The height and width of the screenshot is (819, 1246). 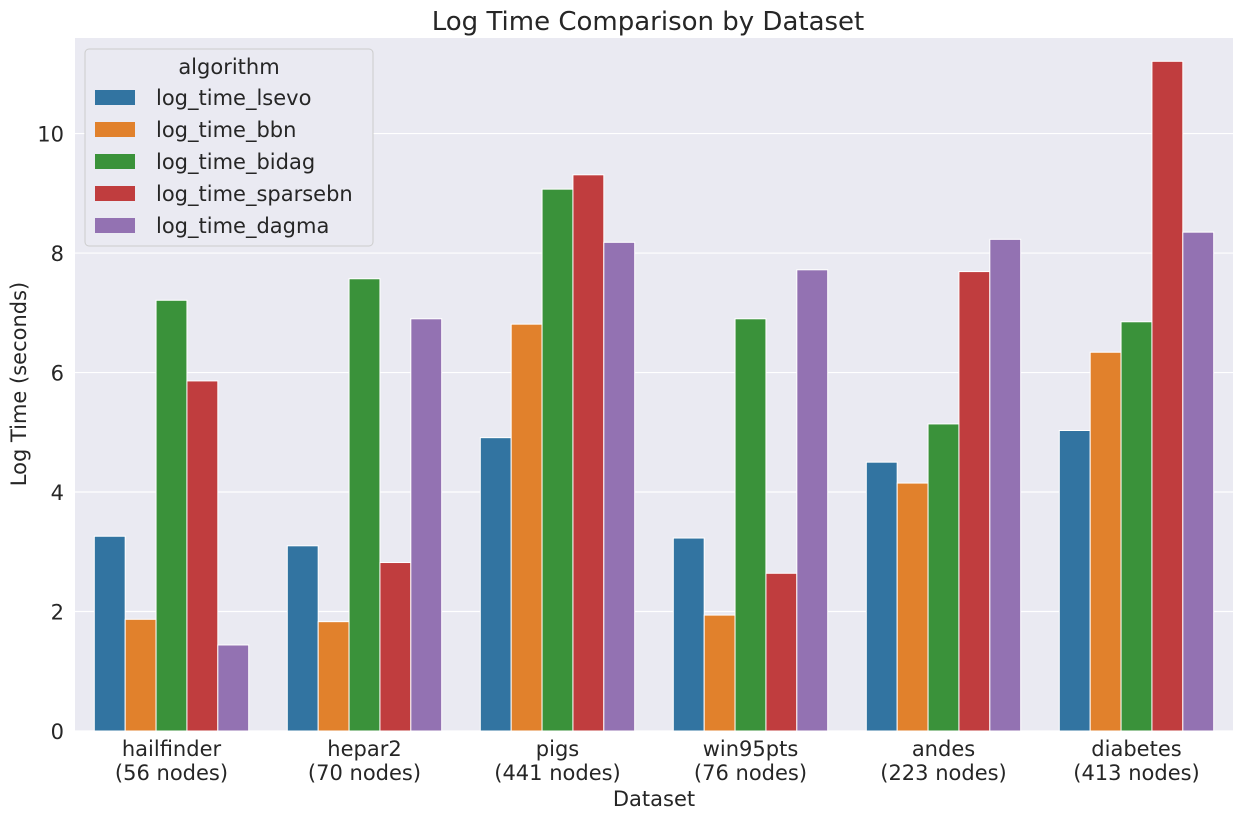 I want to click on x-tick-label-line: andes, so click(x=943, y=749).